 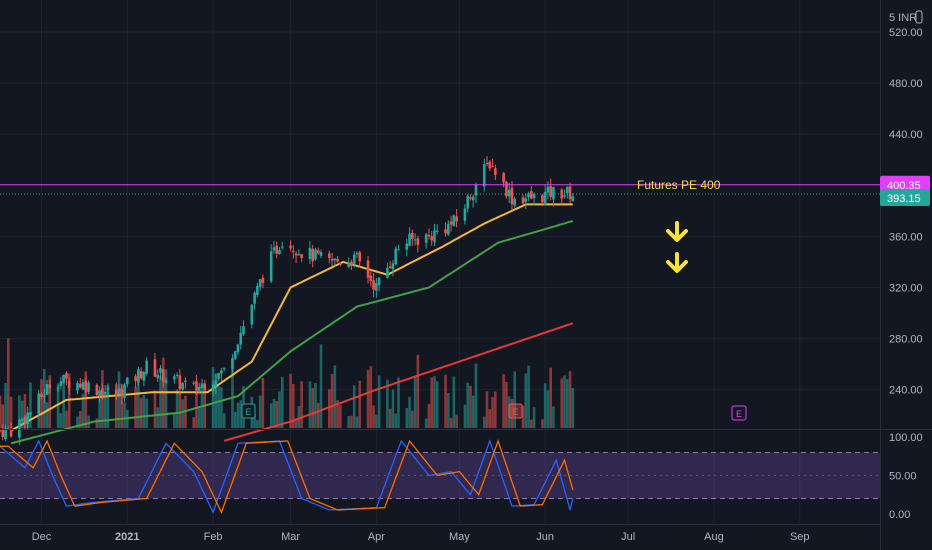 I want to click on time-tick-label: May, so click(x=459, y=537).